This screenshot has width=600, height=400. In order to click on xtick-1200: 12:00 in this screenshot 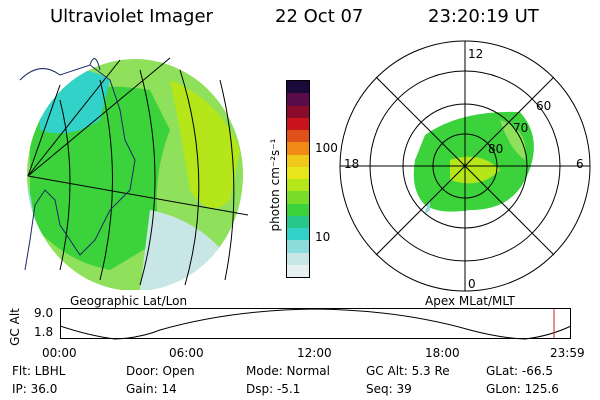, I will do `click(314, 353)`.